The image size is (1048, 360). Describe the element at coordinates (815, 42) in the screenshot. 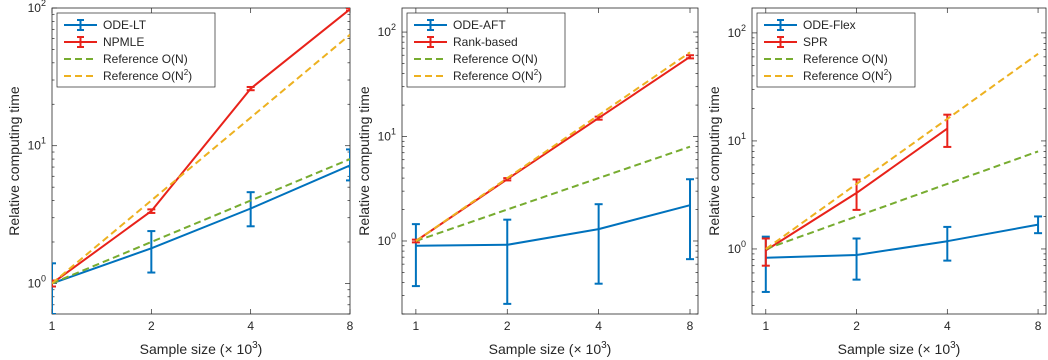

I see `legend-label: SPR` at that location.